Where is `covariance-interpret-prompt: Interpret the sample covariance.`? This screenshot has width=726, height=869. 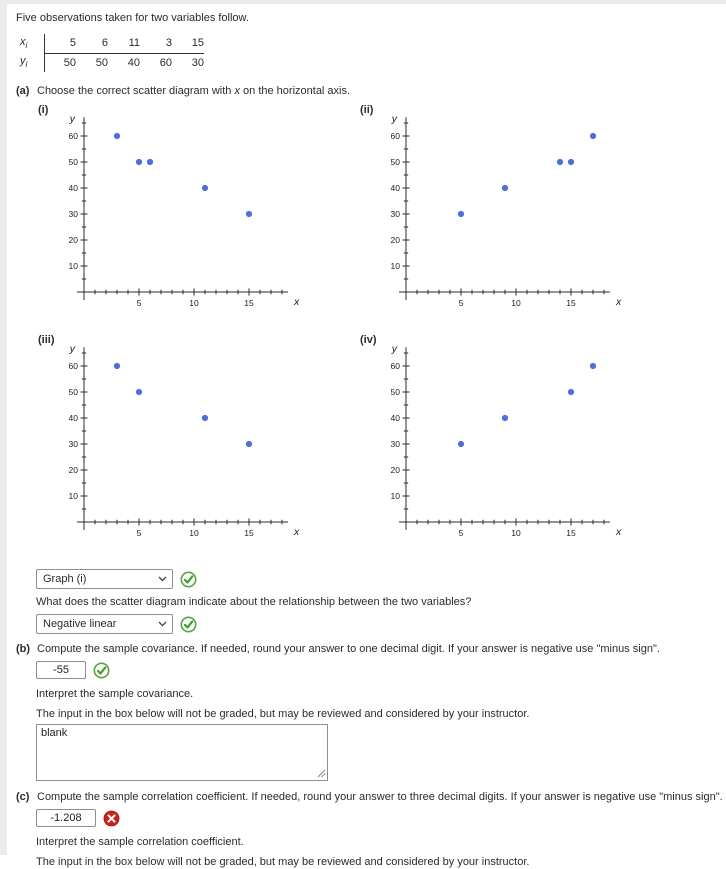 covariance-interpret-prompt: Interpret the sample covariance. is located at coordinates (115, 694).